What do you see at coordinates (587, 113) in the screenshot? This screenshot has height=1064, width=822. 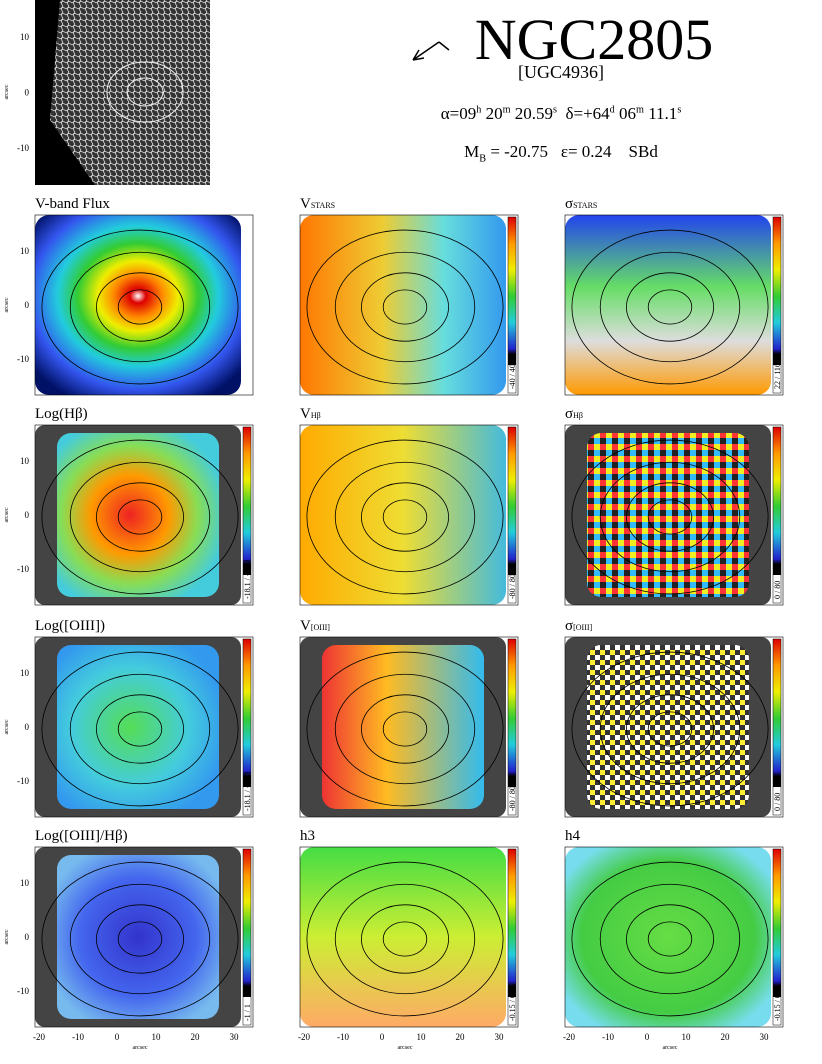 I see `dec: δ=+64` at bounding box center [587, 113].